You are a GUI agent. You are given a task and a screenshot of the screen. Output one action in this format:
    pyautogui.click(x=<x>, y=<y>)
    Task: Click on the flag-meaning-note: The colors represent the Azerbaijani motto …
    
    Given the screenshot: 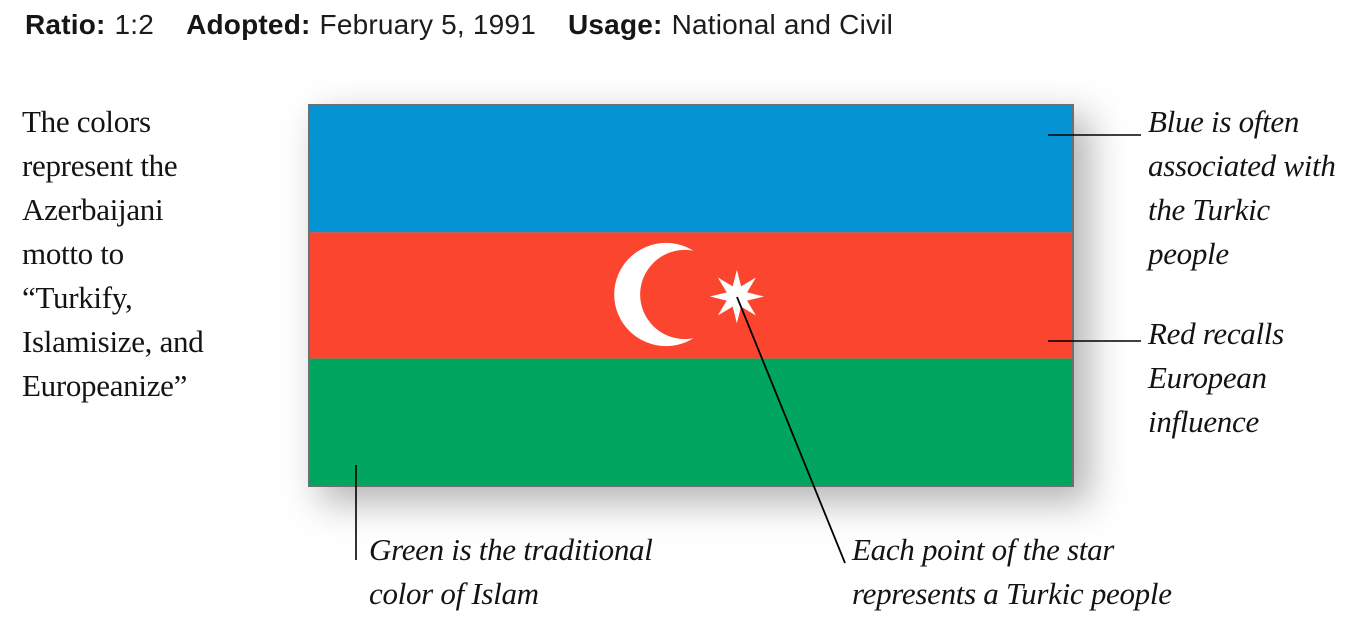 What is the action you would take?
    pyautogui.click(x=113, y=253)
    